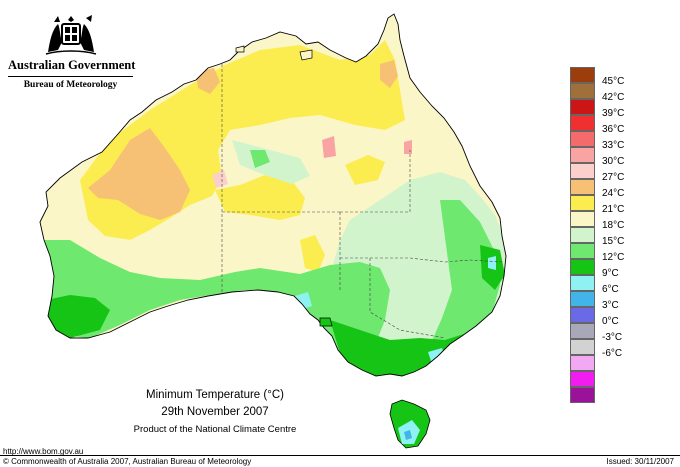  I want to click on tasmania, so click(410, 424).